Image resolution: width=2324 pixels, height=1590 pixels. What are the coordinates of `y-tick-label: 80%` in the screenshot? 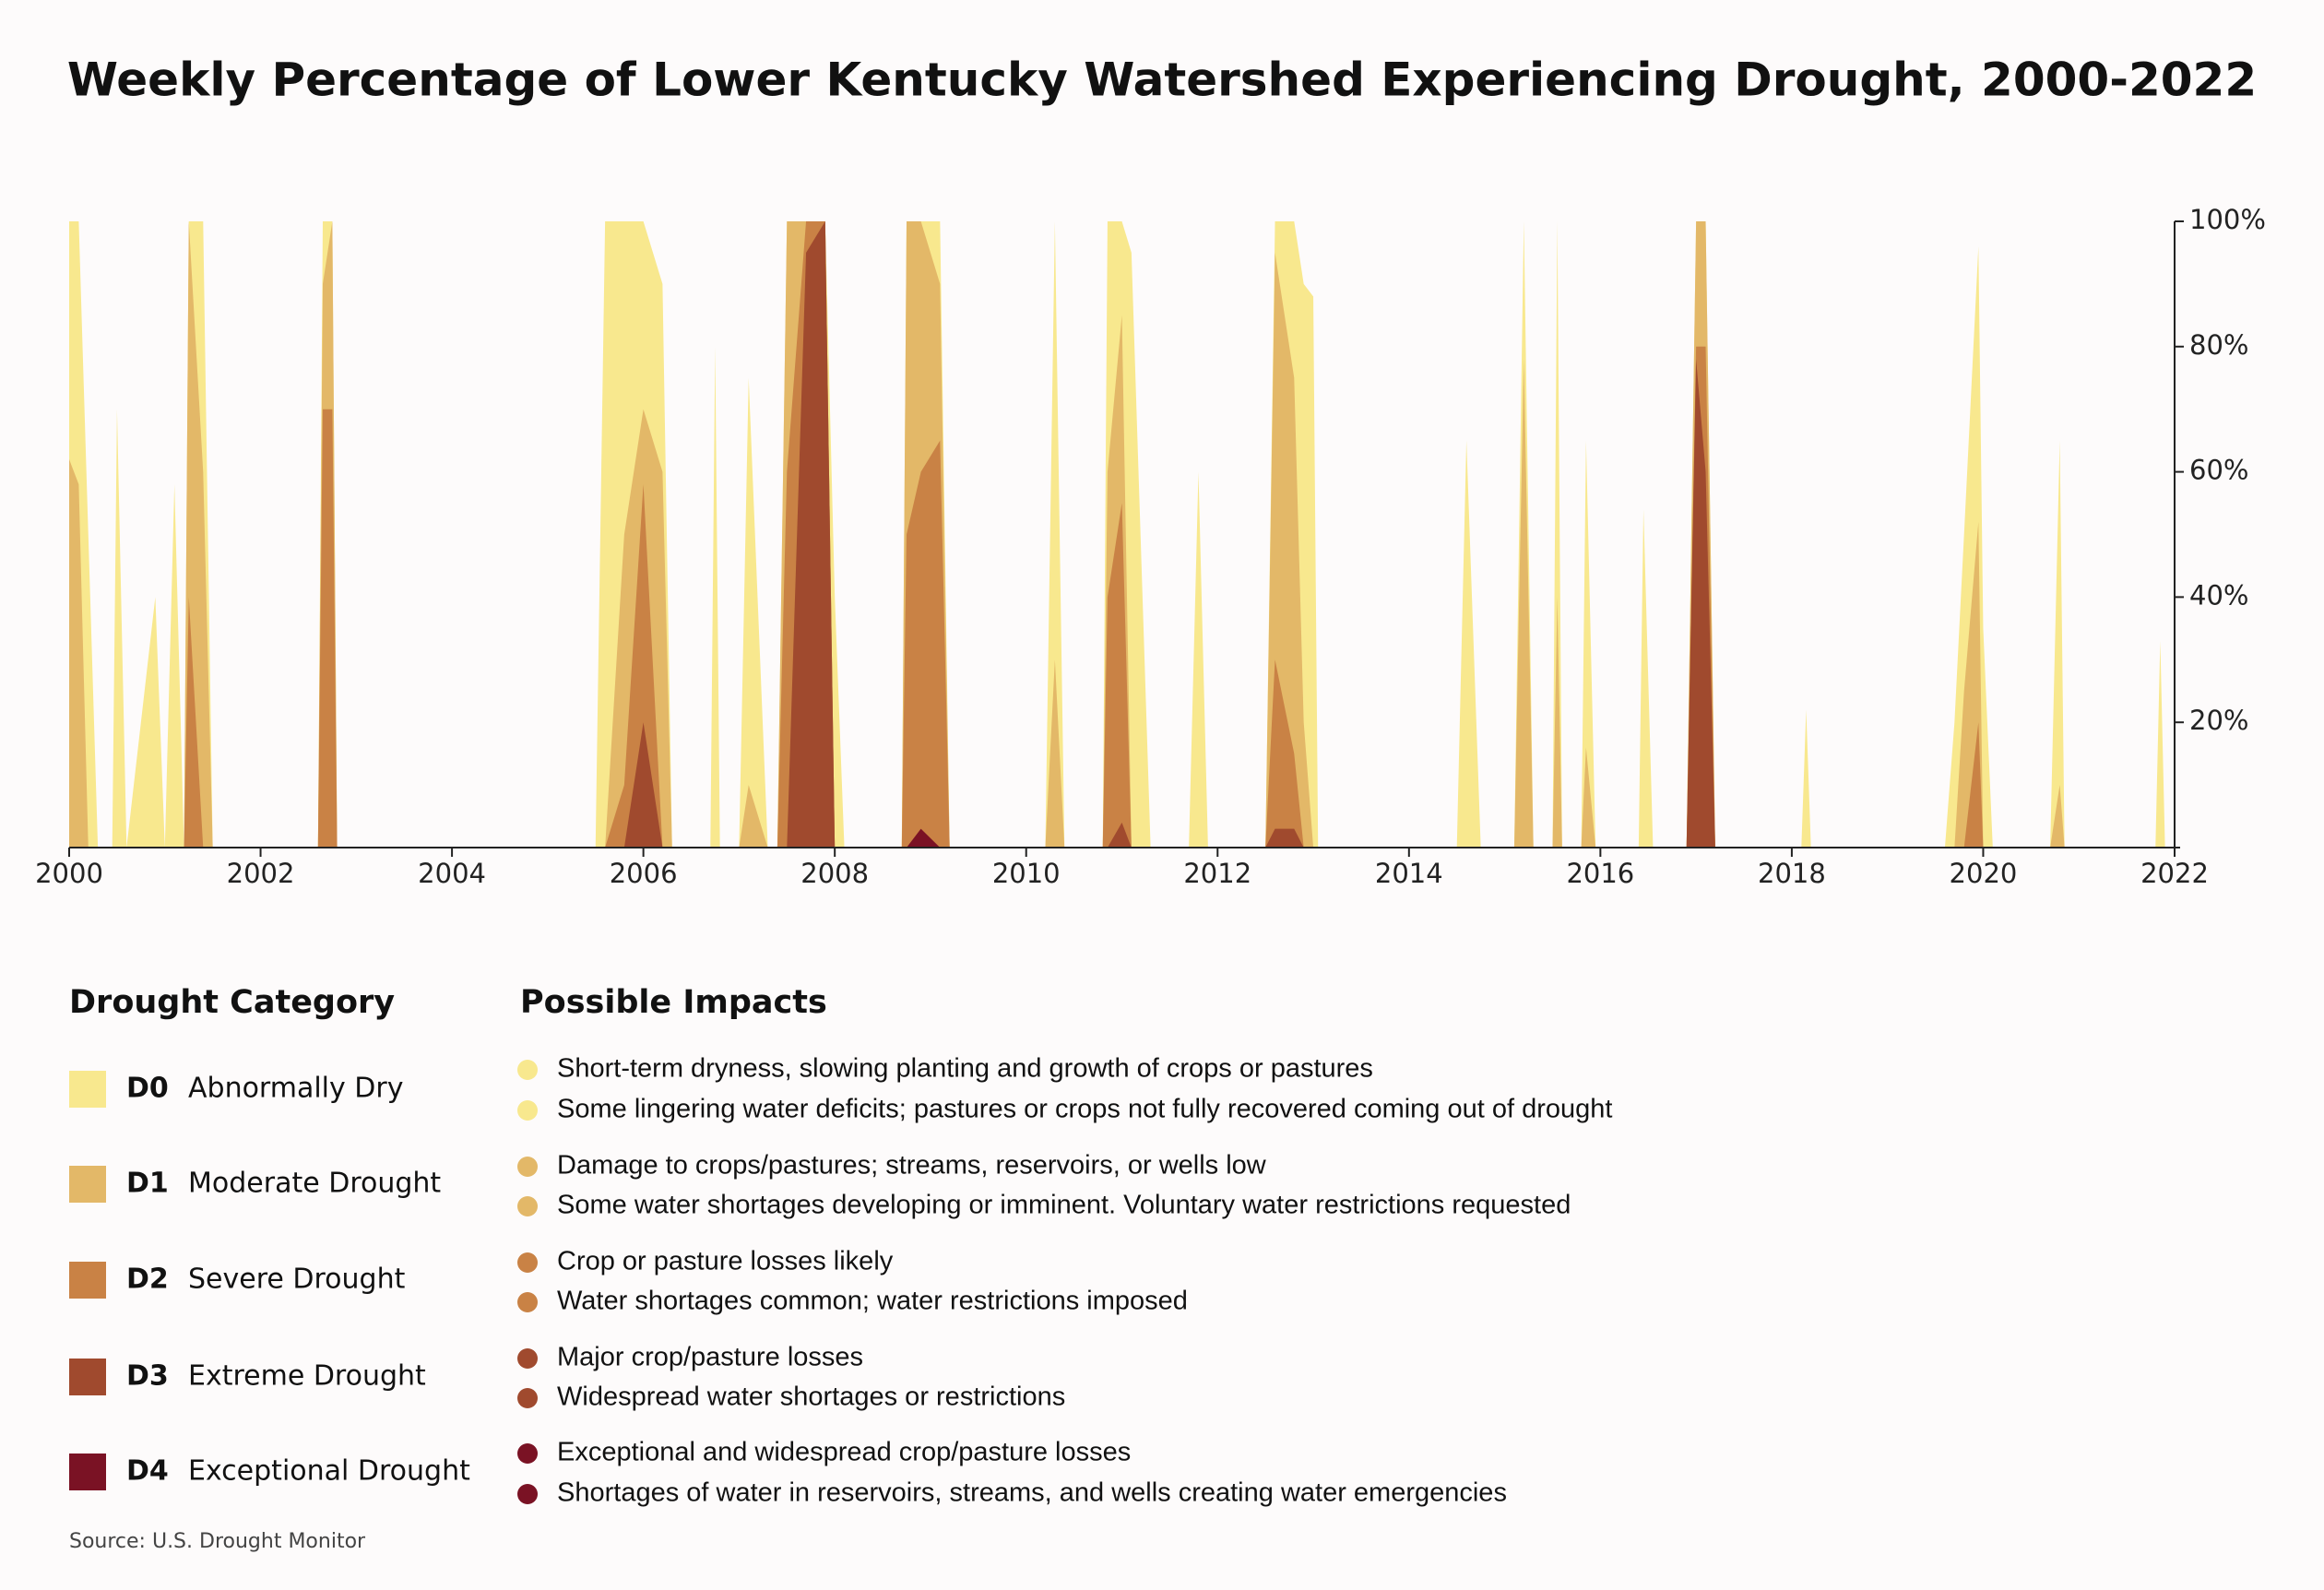 It's located at (2218, 345).